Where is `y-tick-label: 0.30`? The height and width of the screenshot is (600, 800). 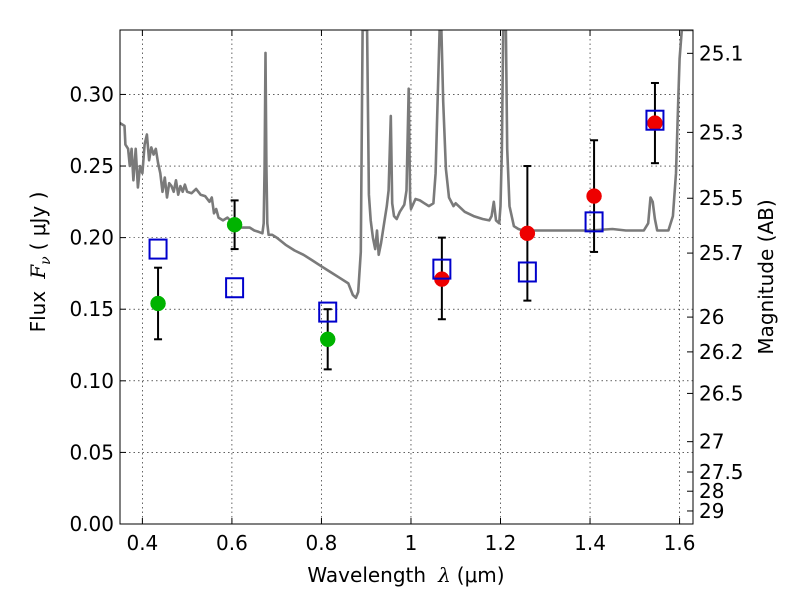
y-tick-label: 0.30 is located at coordinates (91, 94).